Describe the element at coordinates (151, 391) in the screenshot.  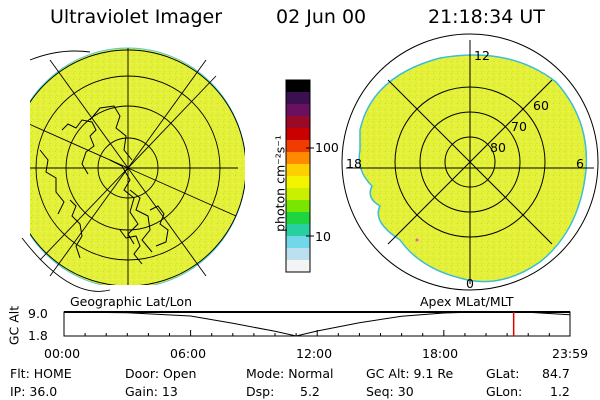
I see `info-gain: Gain: 13` at that location.